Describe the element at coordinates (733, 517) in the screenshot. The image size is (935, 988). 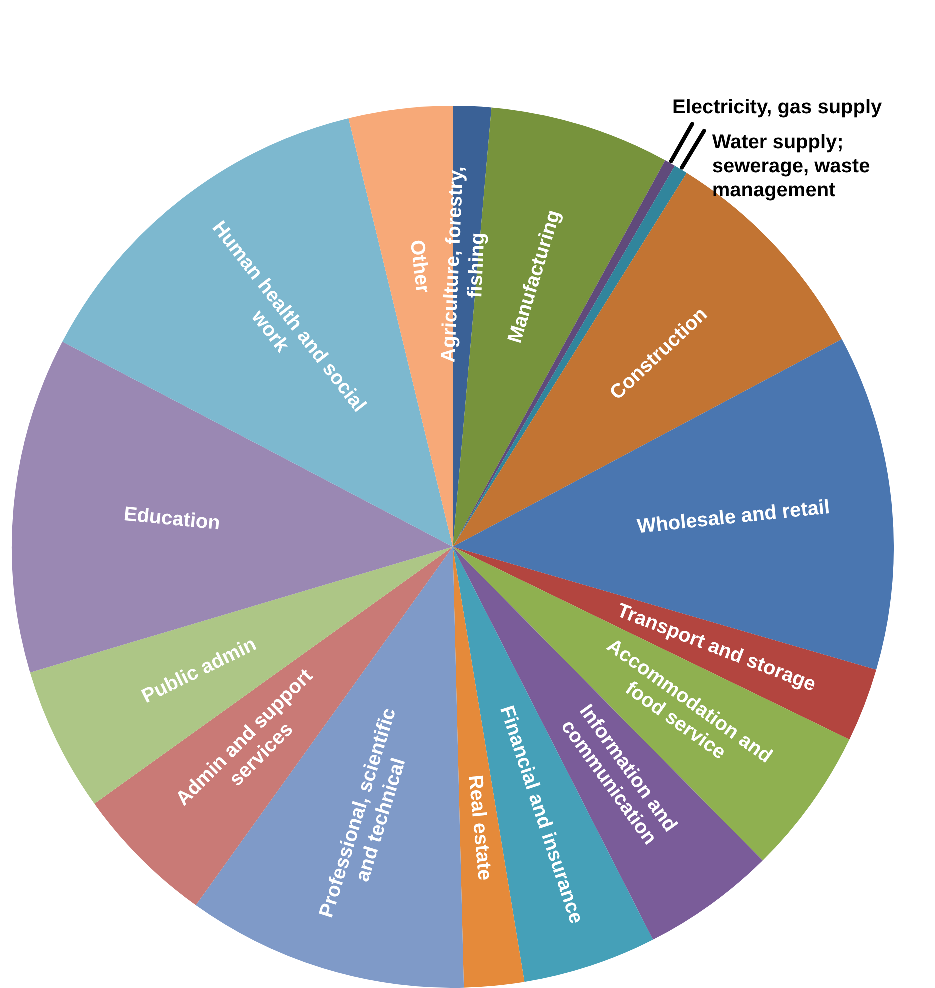
I see `slice-label: Wholesale and retail` at that location.